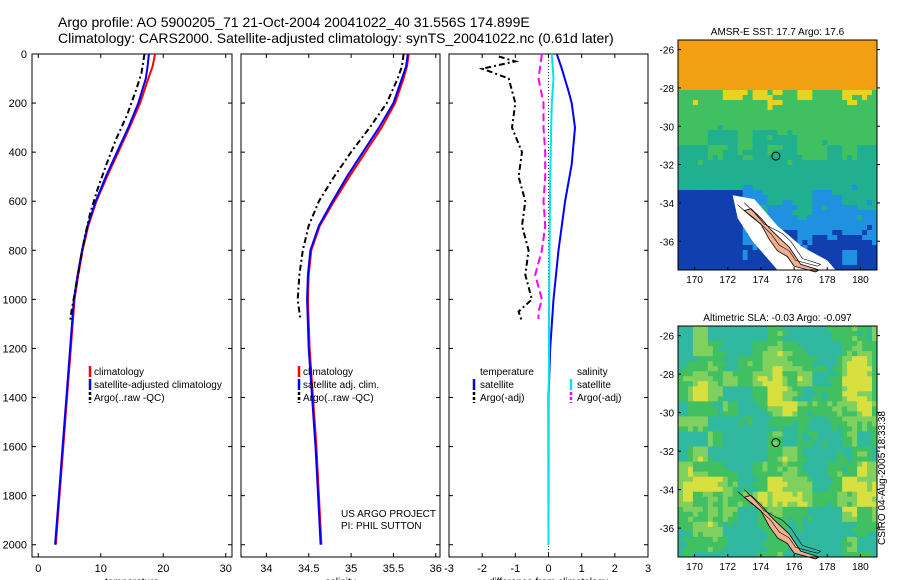 The width and height of the screenshot is (900, 580). I want to click on legend-label: satellite, so click(497, 385).